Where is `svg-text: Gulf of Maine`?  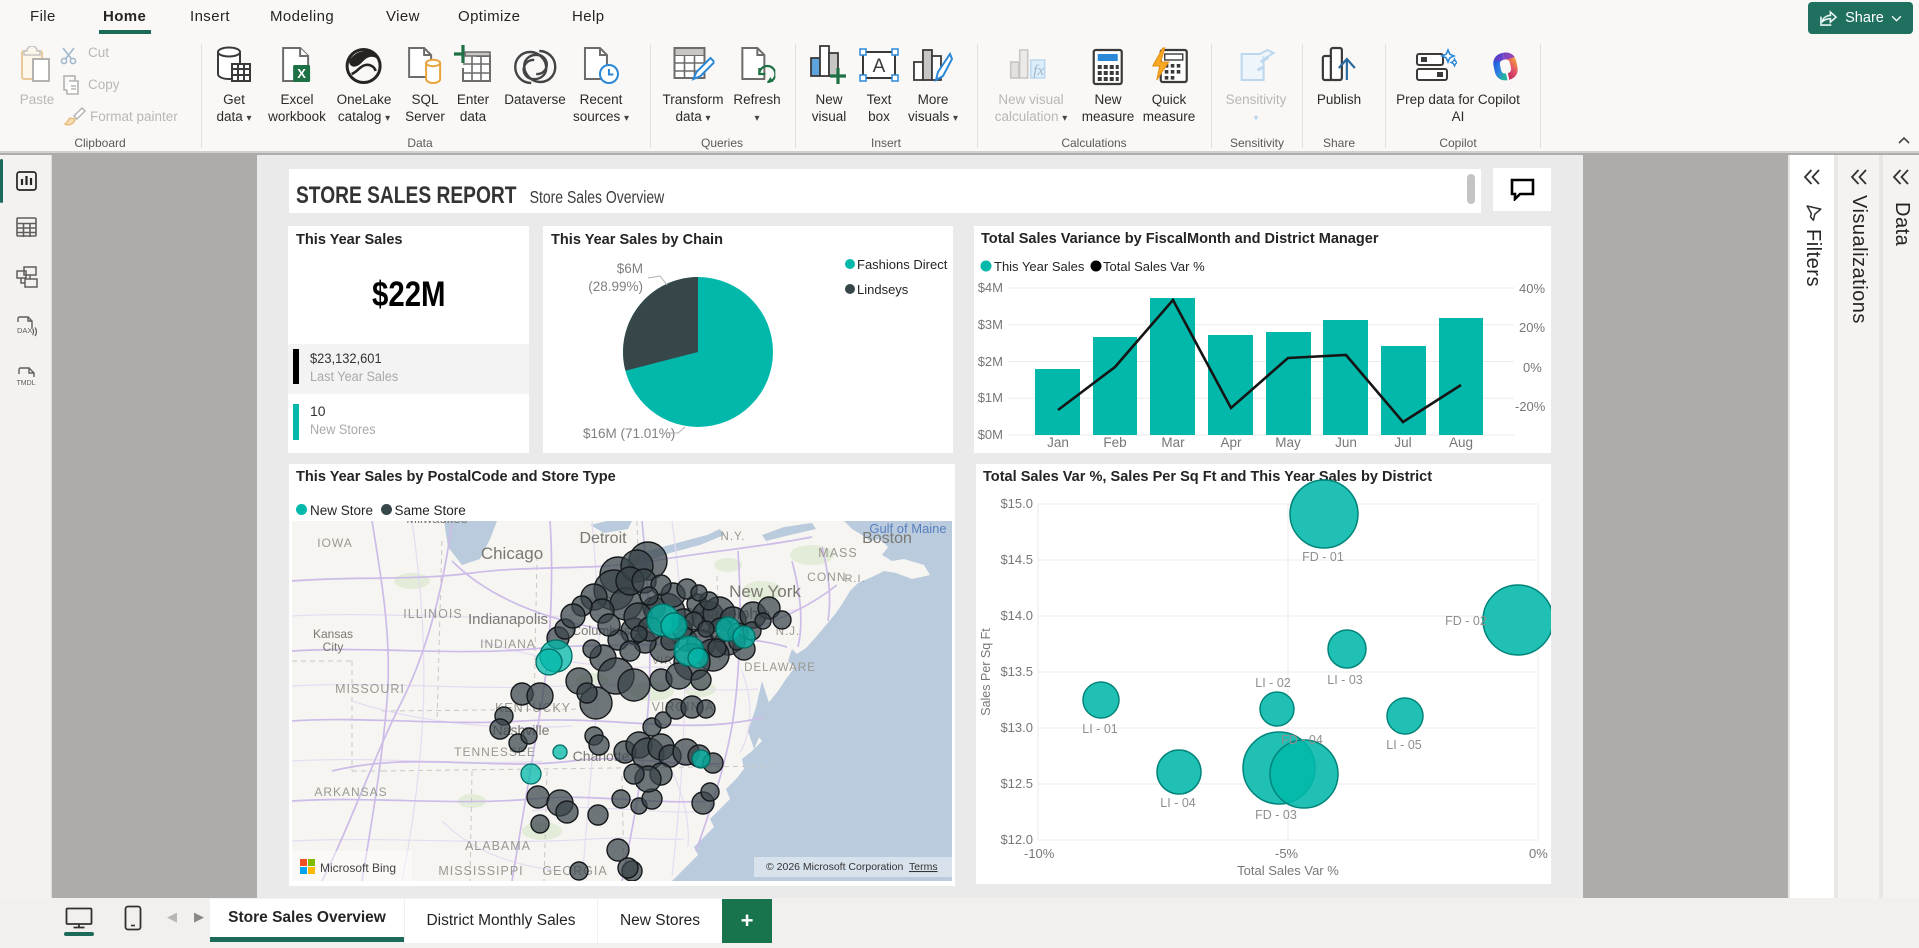 svg-text: Gulf of Maine is located at coordinates (907, 528).